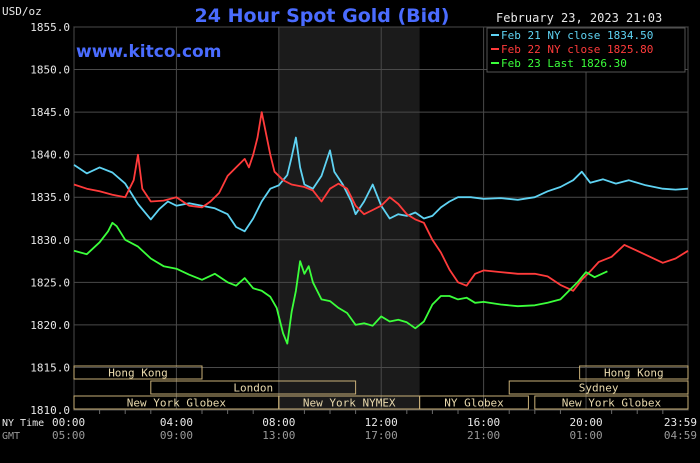 The image size is (700, 463). What do you see at coordinates (381, 422) in the screenshot?
I see `x-tick-label: 12:00` at bounding box center [381, 422].